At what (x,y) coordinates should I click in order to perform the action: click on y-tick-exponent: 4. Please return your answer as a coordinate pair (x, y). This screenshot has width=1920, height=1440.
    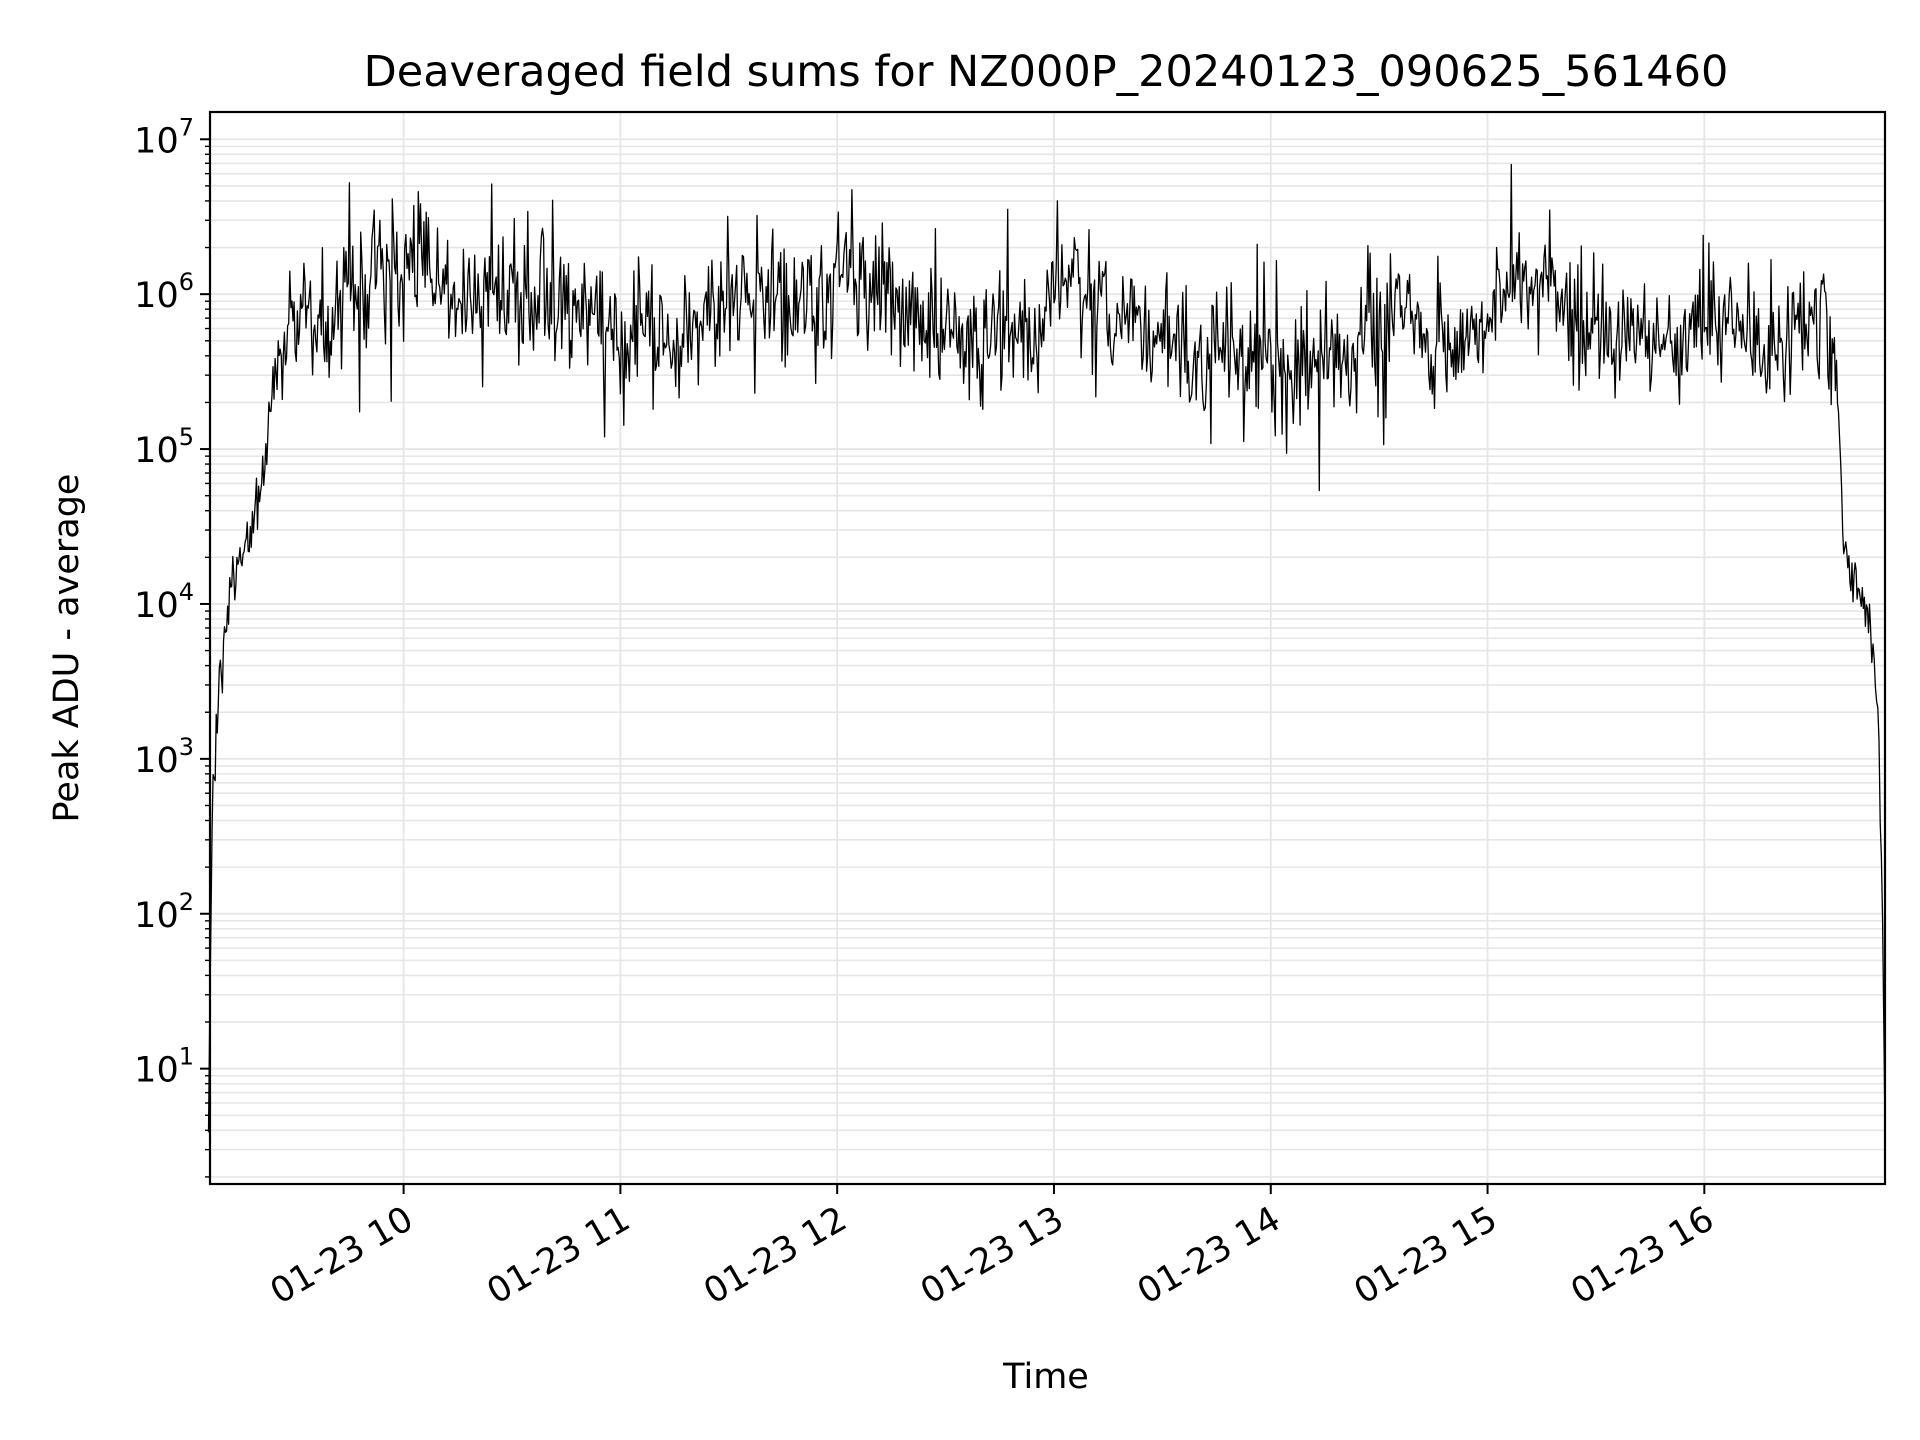
    Looking at the image, I should click on (186, 592).